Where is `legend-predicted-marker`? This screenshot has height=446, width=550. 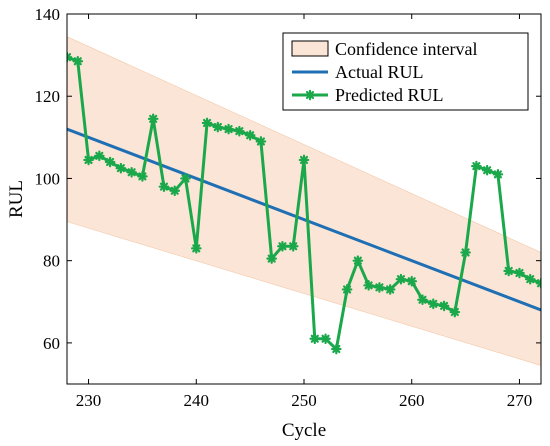
legend-predicted-marker is located at coordinates (310, 95).